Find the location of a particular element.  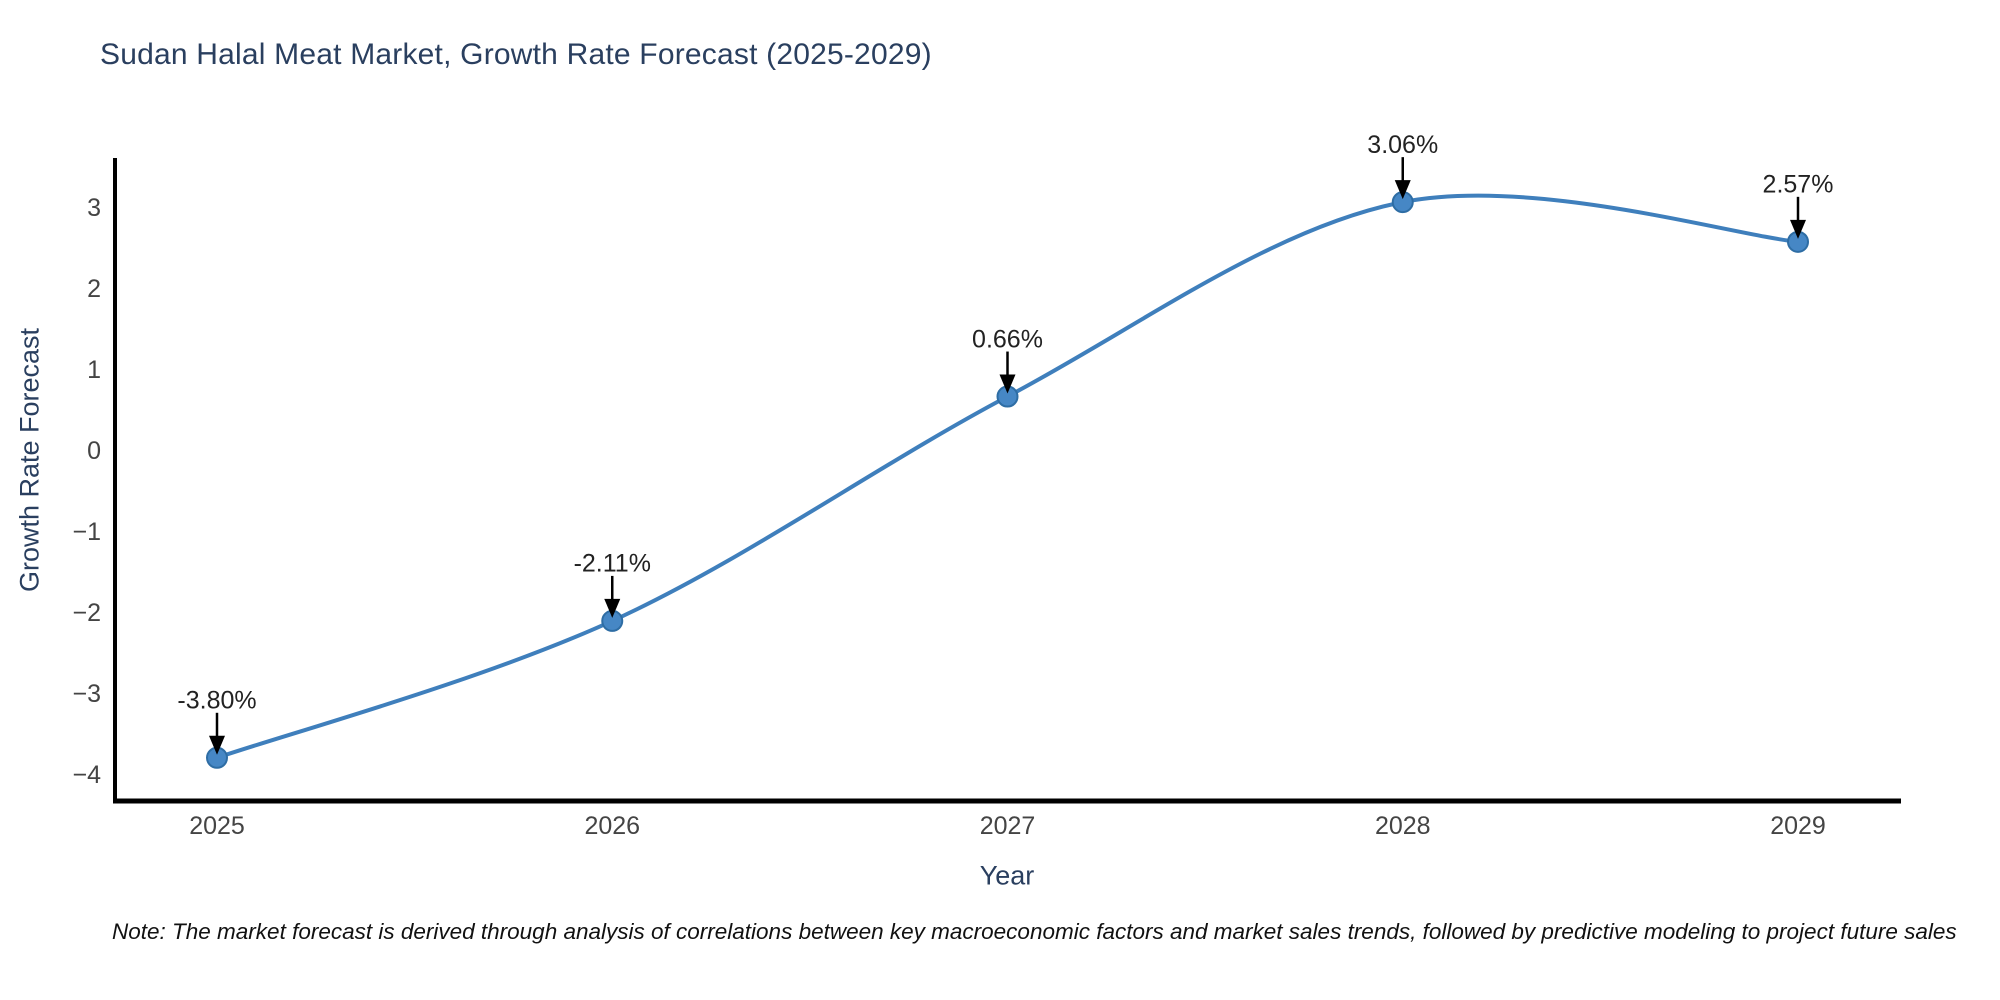

y-tick-label: 1 is located at coordinates (94, 370).